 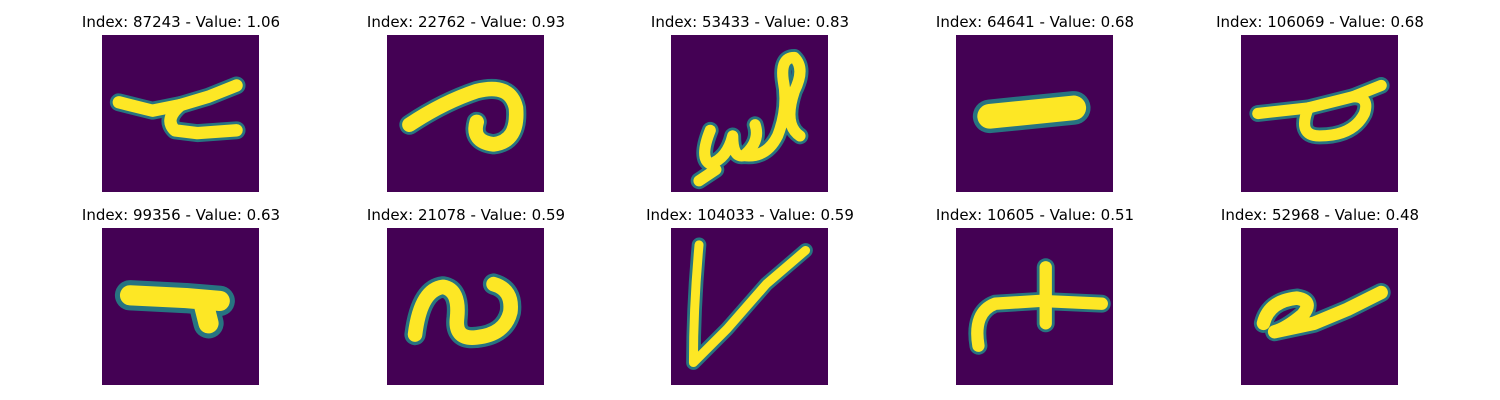 What do you see at coordinates (1319, 111) in the screenshot?
I see `bar-with-loop-glyph` at bounding box center [1319, 111].